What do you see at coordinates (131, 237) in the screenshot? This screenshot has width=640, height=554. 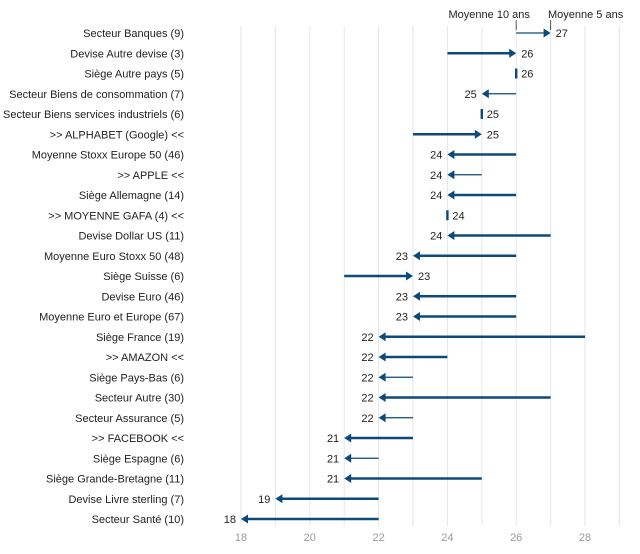 I see `category-label: Devise Dollar US (11)` at bounding box center [131, 237].